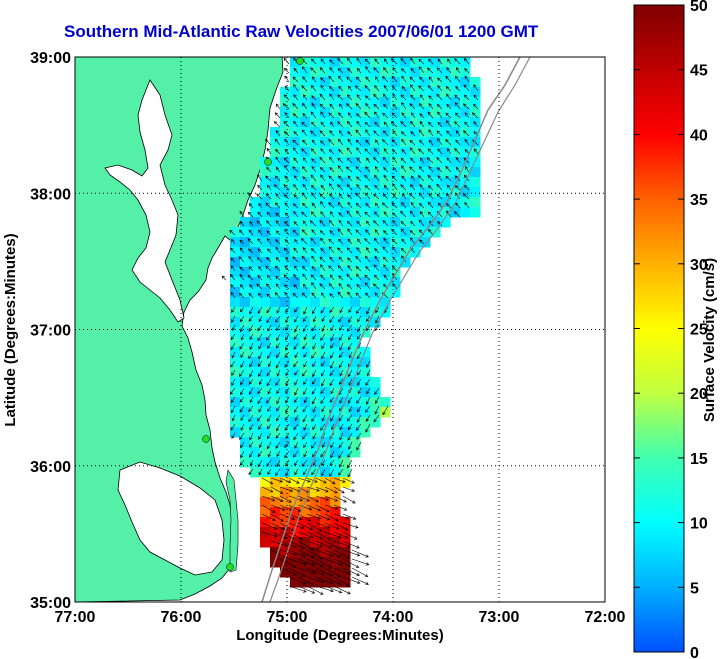  I want to click on radar-stations, so click(253, 314).